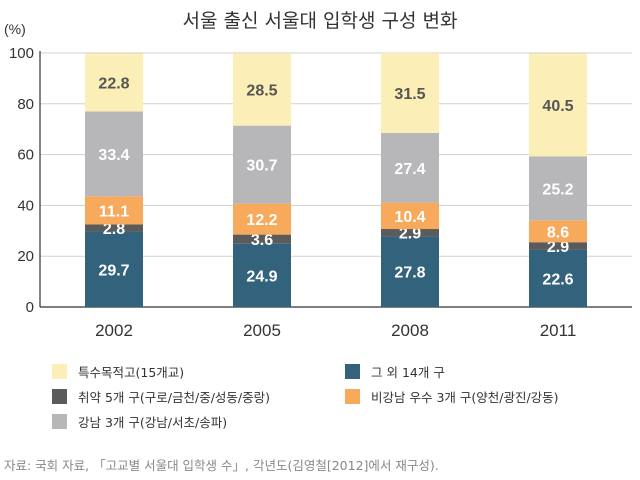 The image size is (640, 480). Describe the element at coordinates (335, 330) in the screenshot. I see `x-axis-ticks: 2002 2005 2008 2011` at that location.